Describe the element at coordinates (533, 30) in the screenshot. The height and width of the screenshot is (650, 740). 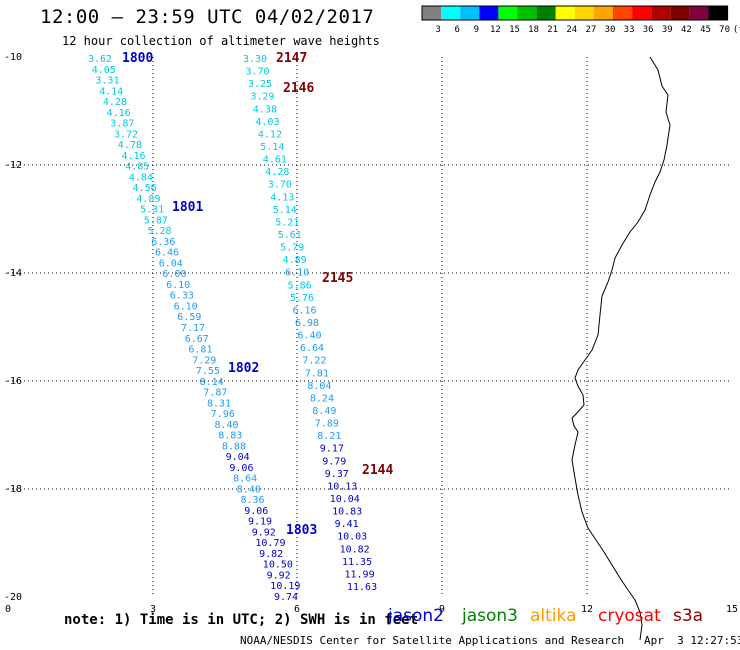
I see `colorbar-label: 18` at that location.